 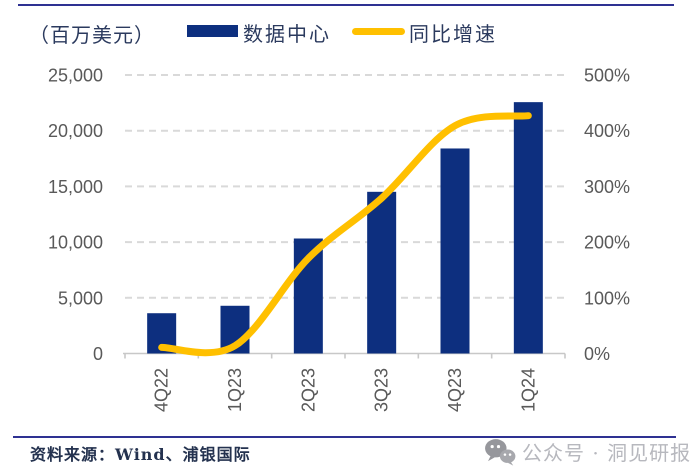 What do you see at coordinates (528, 390) in the screenshot?
I see `x-axis-label-1Q24: 1Q24` at bounding box center [528, 390].